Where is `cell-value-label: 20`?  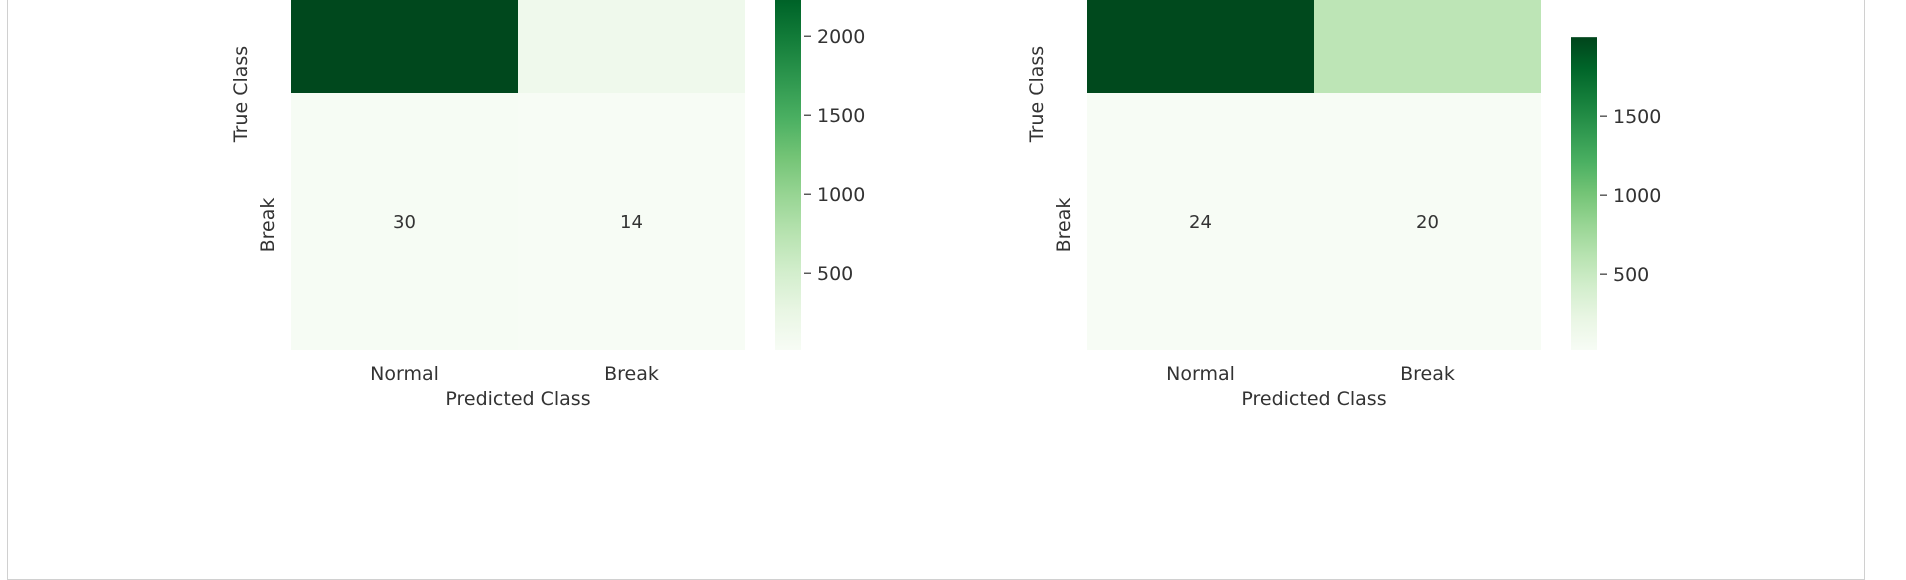 cell-value-label: 20 is located at coordinates (1427, 222).